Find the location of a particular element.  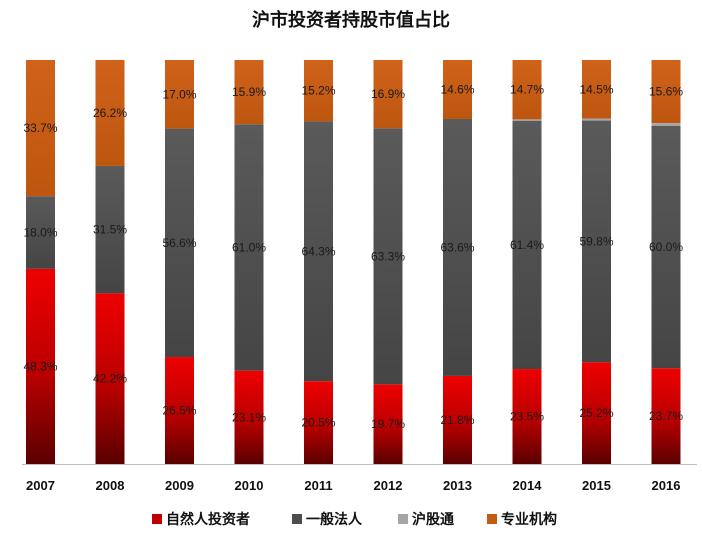

bar-segment-2008-s3 is located at coordinates (110, 113).